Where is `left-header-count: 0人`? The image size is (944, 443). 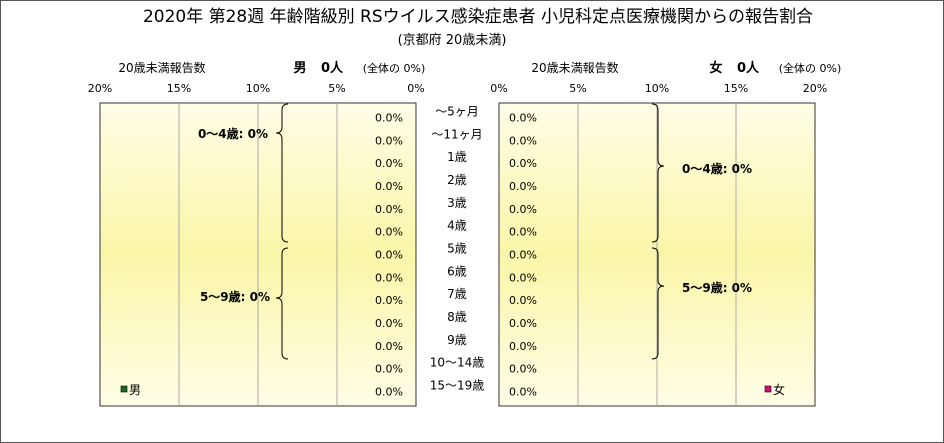
left-header-count: 0人 is located at coordinates (332, 68).